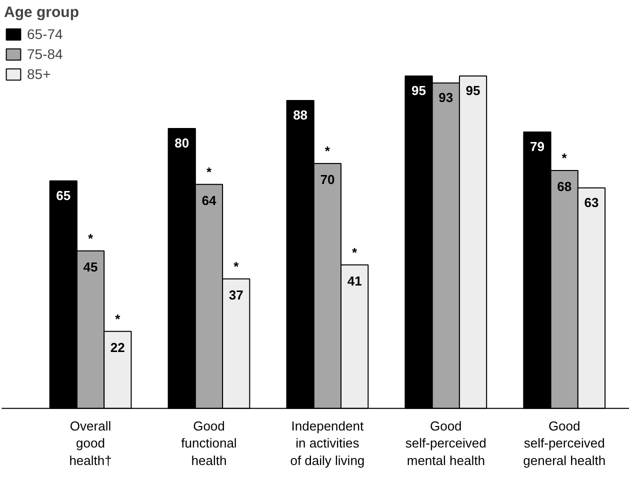  What do you see at coordinates (182, 142) in the screenshot?
I see `data-label: 80` at bounding box center [182, 142].